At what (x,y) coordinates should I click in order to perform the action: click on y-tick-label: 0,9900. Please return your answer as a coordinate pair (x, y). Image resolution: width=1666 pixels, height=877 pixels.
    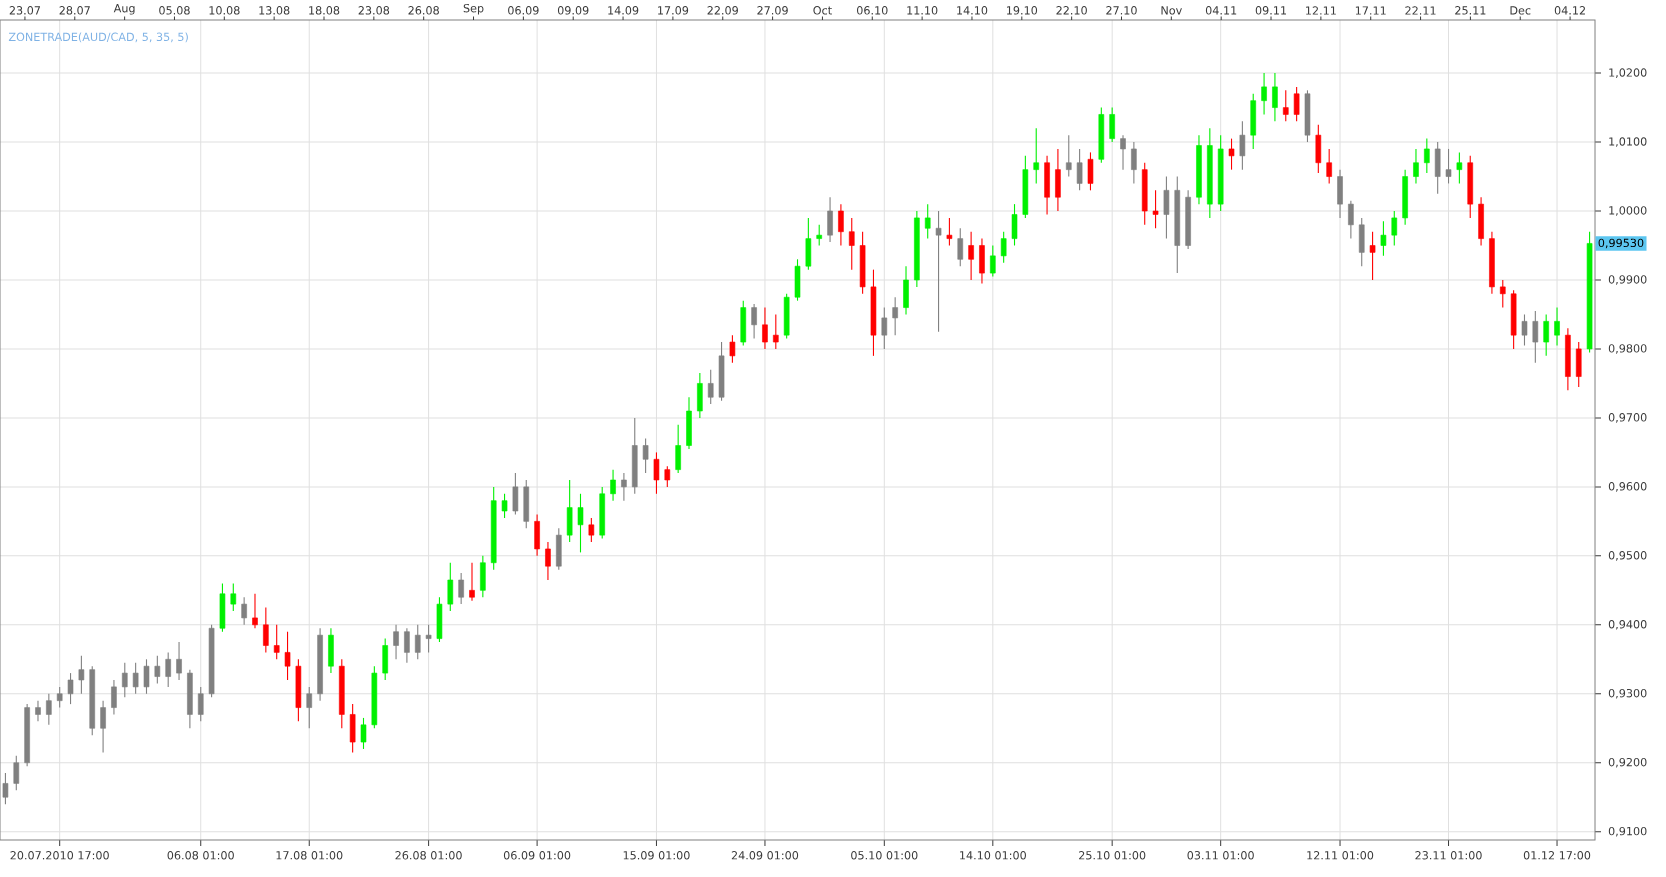
    Looking at the image, I should click on (1627, 280).